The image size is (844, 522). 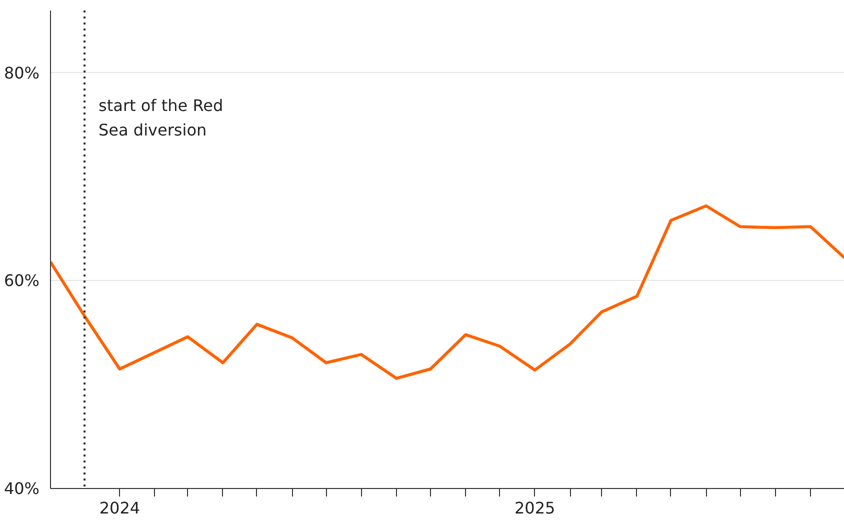 I want to click on y-tick-label: 80%, so click(x=22, y=72).